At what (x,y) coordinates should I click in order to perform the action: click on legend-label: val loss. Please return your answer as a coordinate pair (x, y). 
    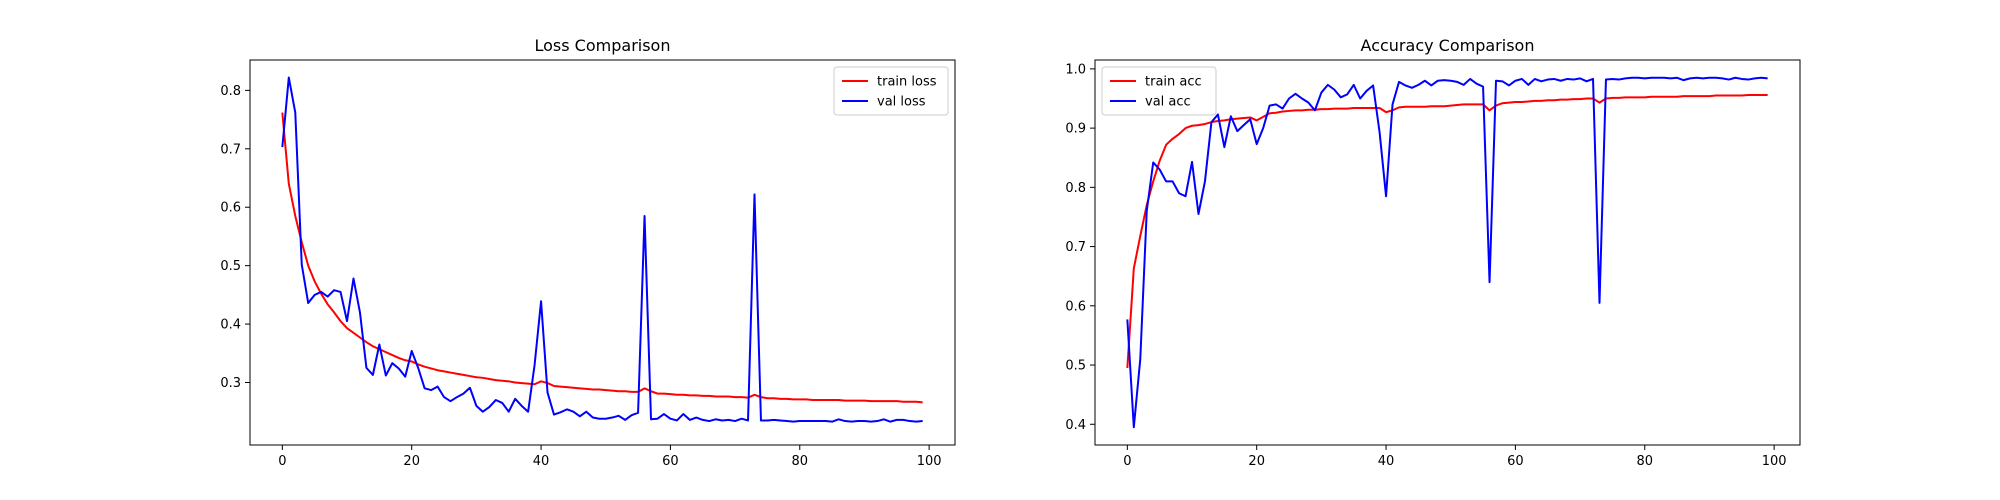
    Looking at the image, I should click on (901, 102).